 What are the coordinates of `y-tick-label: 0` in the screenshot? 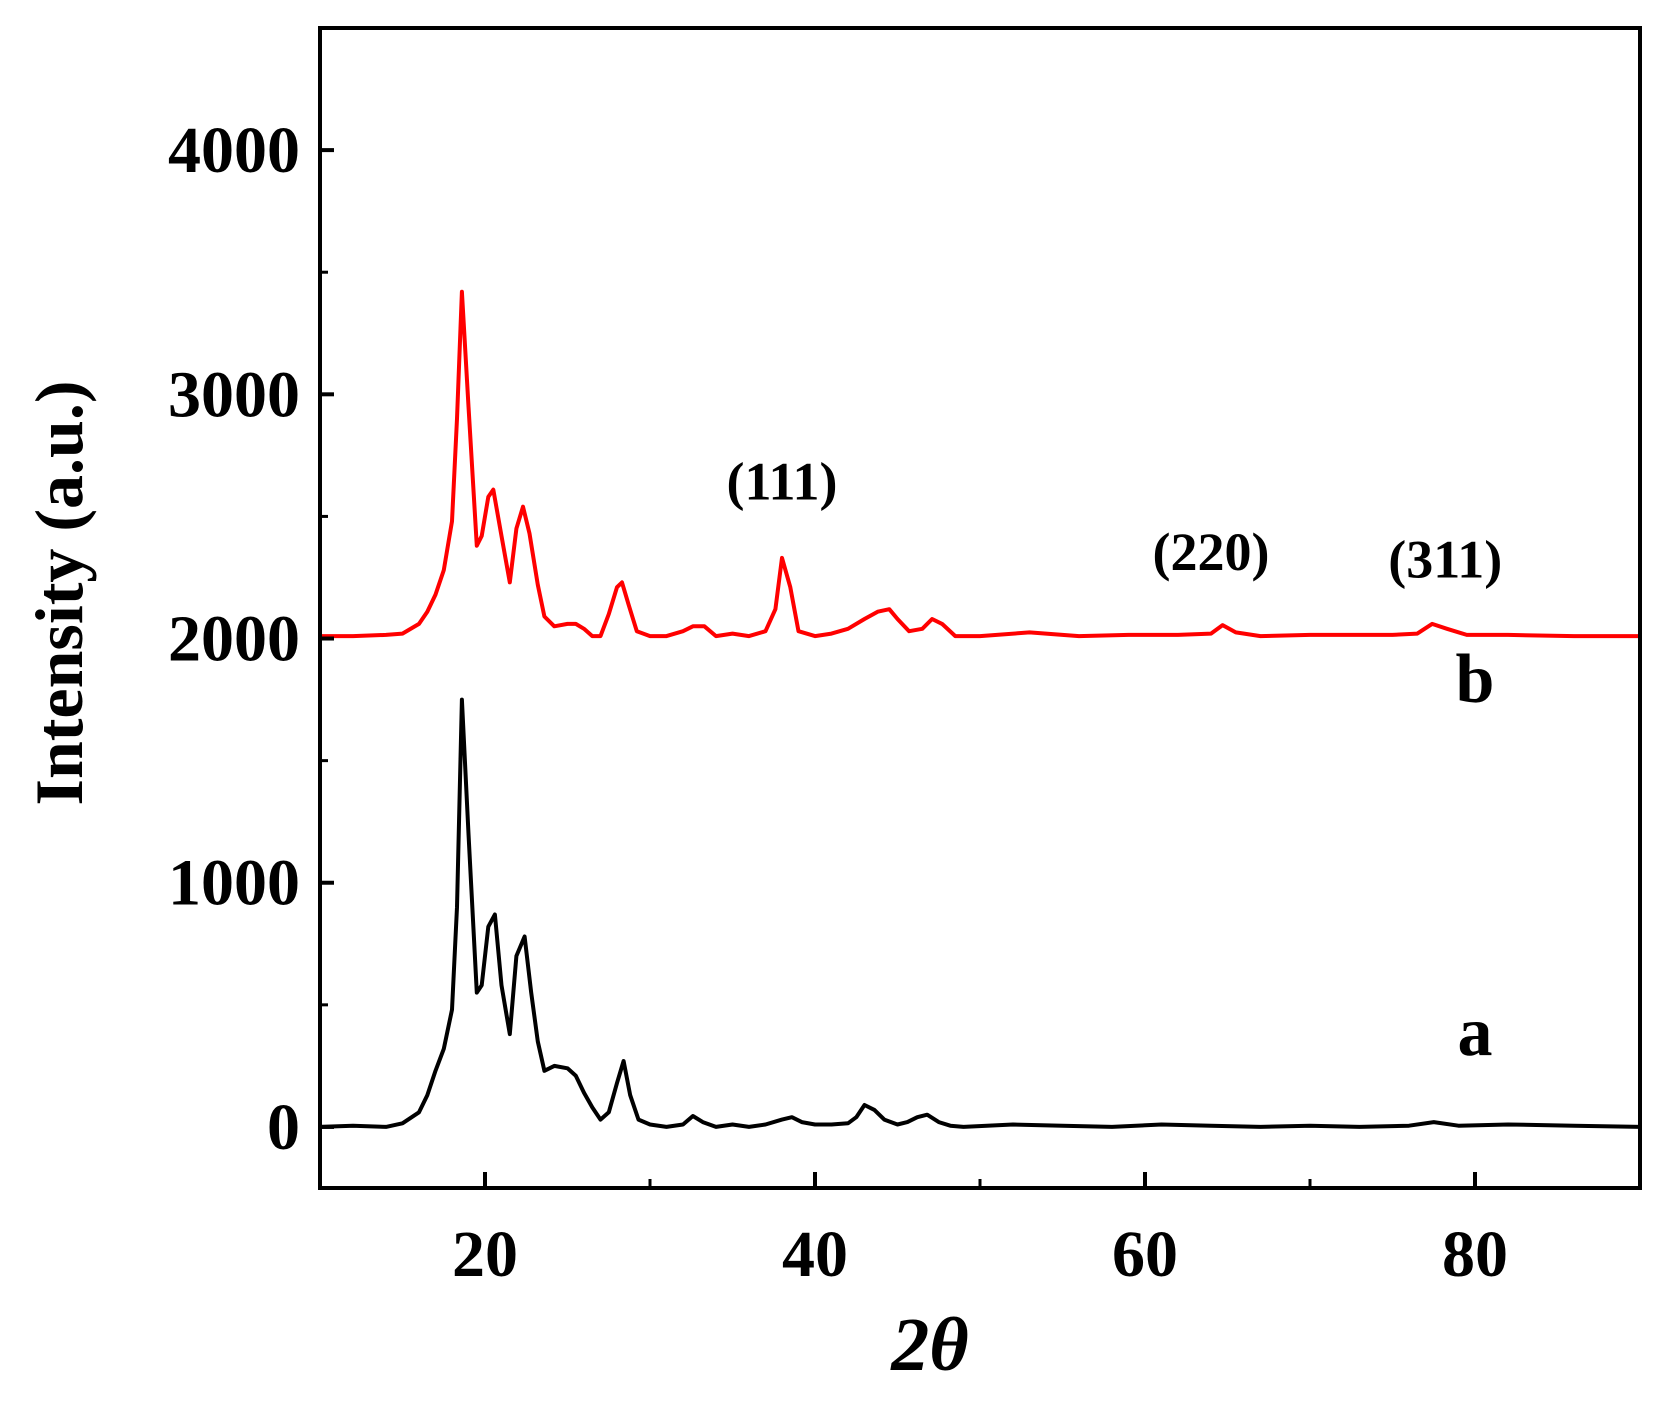 It's located at (283, 1127).